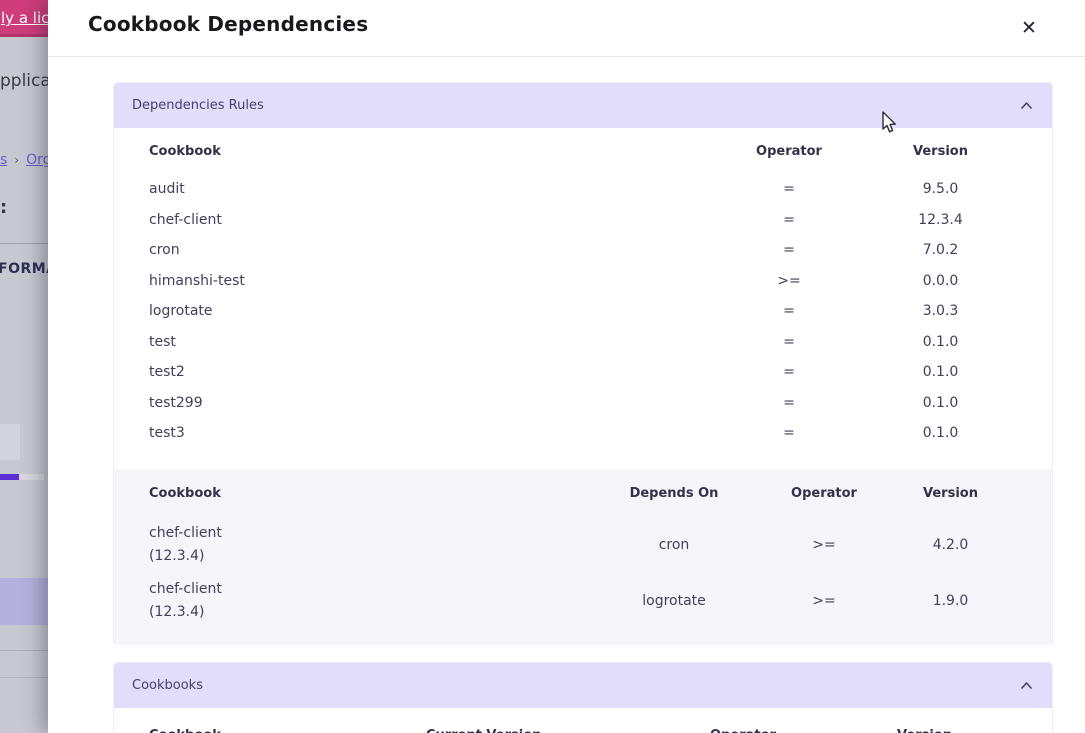 The image size is (1085, 733). What do you see at coordinates (22, 477) in the screenshot?
I see `progress-bar` at bounding box center [22, 477].